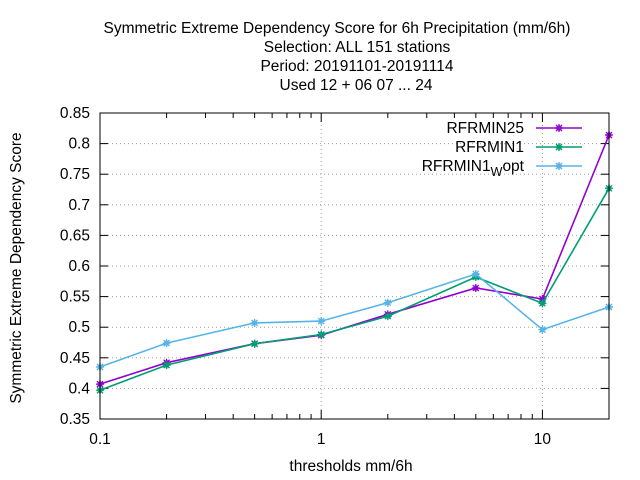  Describe the element at coordinates (79, 144) in the screenshot. I see `y-tick-label: 0.8` at that location.